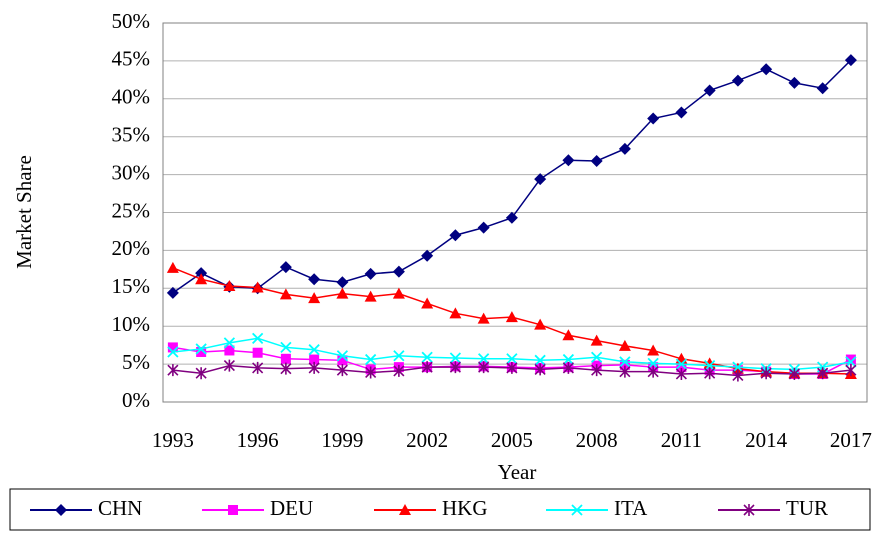 This screenshot has width=880, height=543. What do you see at coordinates (131, 97) in the screenshot?
I see `y-tick-label: 40%` at bounding box center [131, 97].